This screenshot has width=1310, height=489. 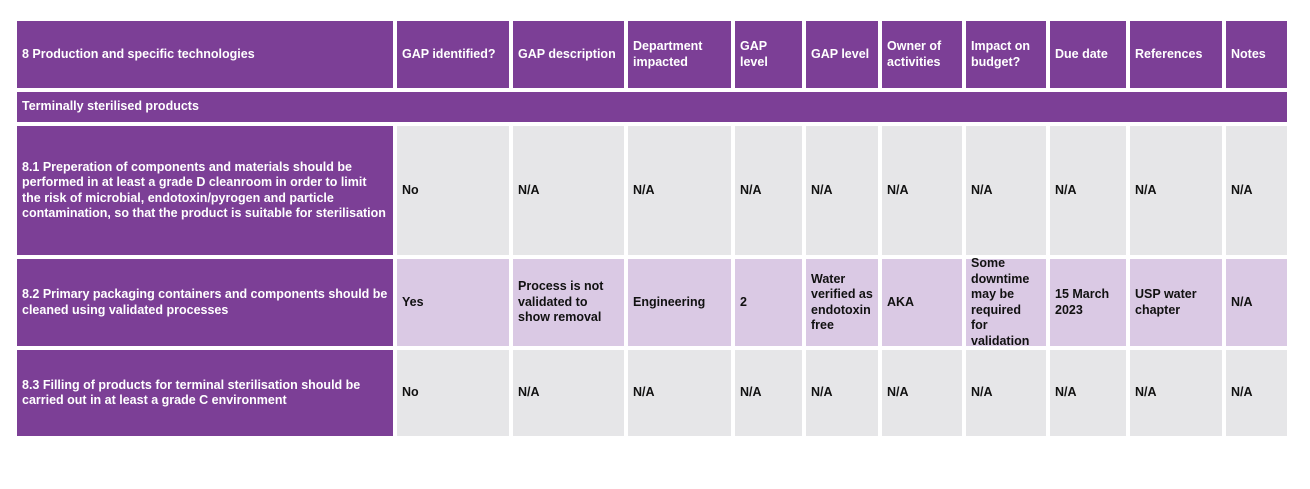 What do you see at coordinates (679, 302) in the screenshot?
I see `table-cell: Engineering` at bounding box center [679, 302].